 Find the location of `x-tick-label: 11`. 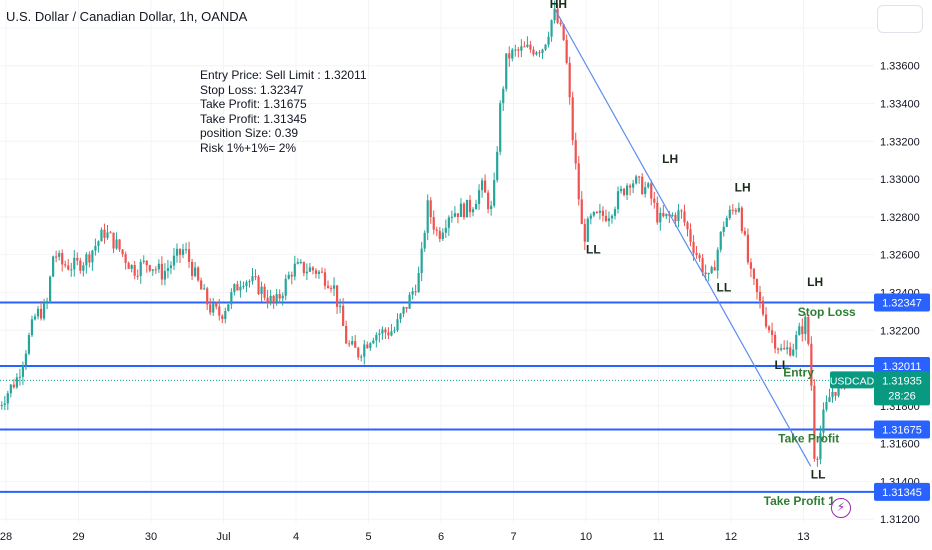

x-tick-label: 11 is located at coordinates (658, 537).